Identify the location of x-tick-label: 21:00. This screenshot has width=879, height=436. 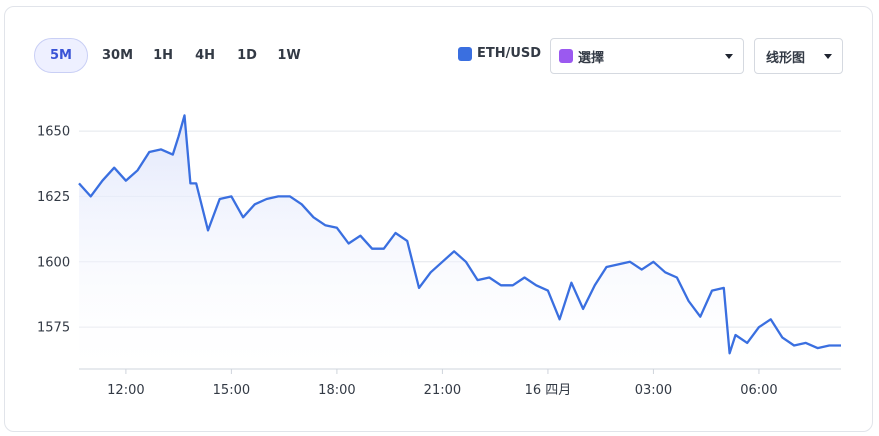
(442, 390).